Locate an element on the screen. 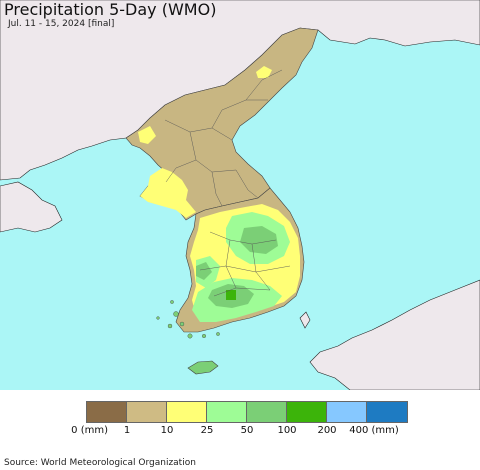 The height and width of the screenshot is (470, 480). legend-tick-label: 100 is located at coordinates (287, 430).